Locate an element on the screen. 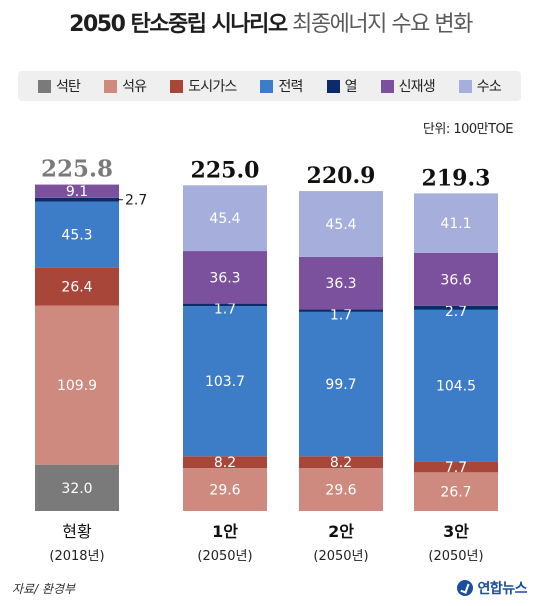 The height and width of the screenshot is (606, 541). source-note: 자료/ 환경부 is located at coordinates (44, 589).